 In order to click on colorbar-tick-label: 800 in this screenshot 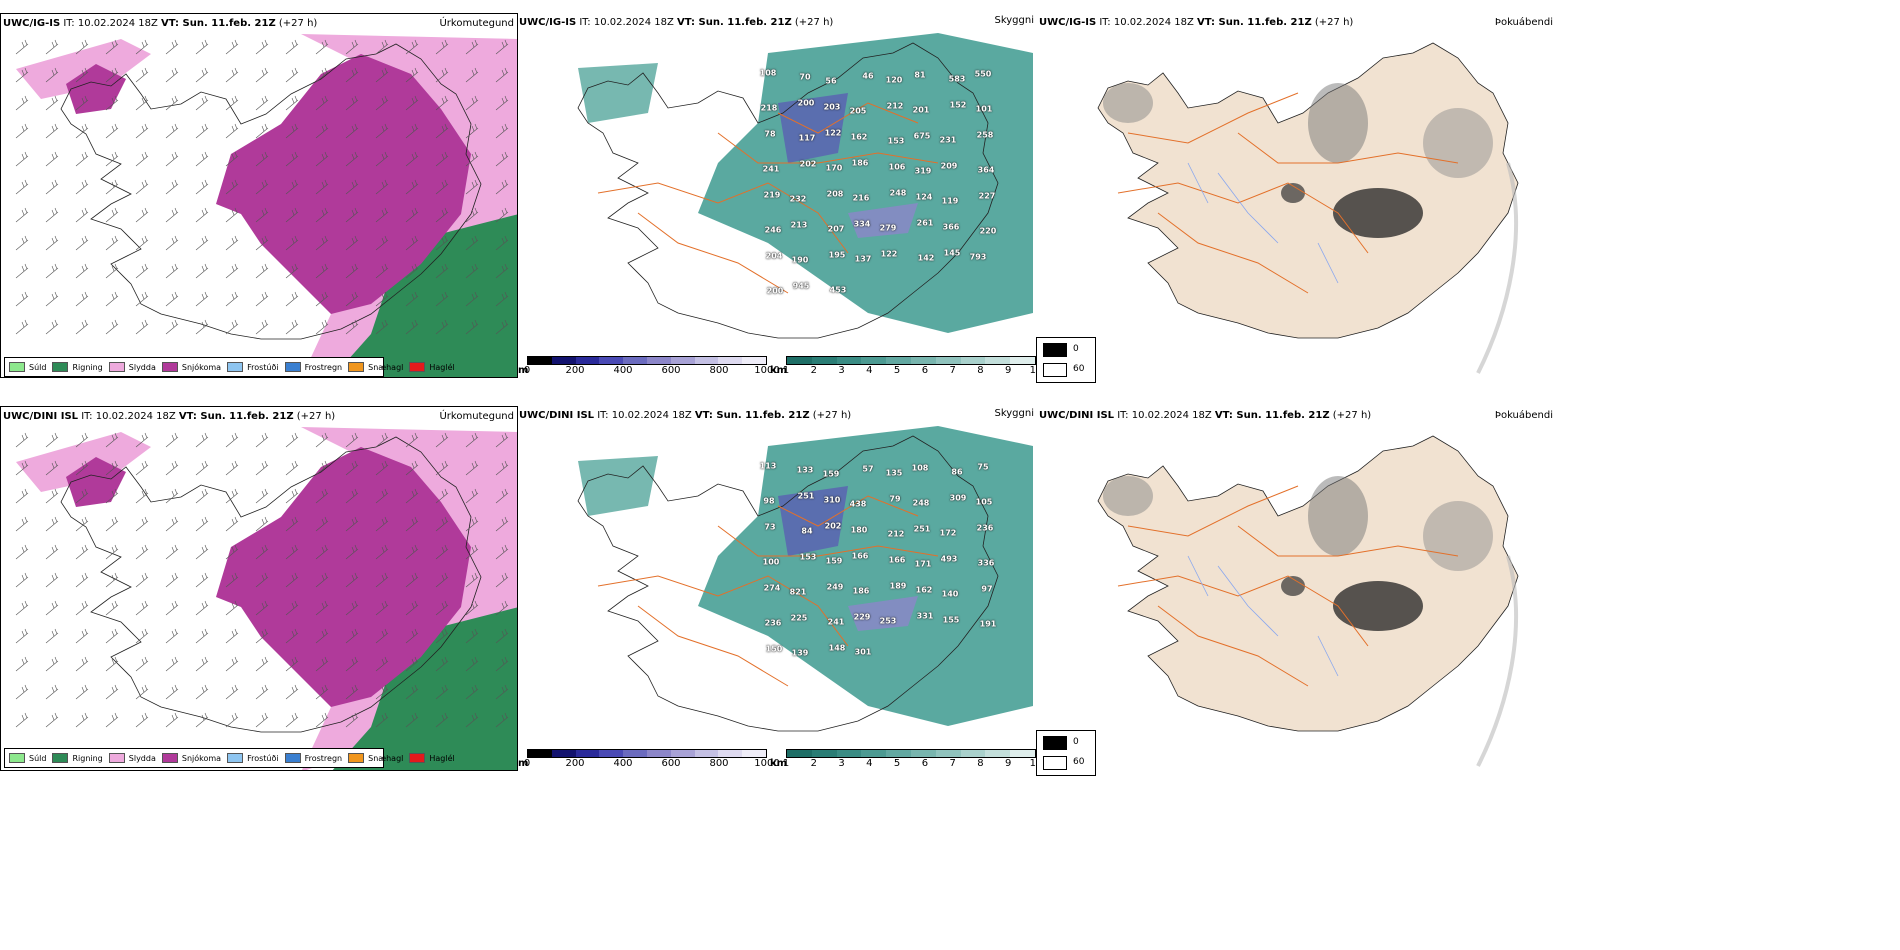, I will do `click(719, 370)`.